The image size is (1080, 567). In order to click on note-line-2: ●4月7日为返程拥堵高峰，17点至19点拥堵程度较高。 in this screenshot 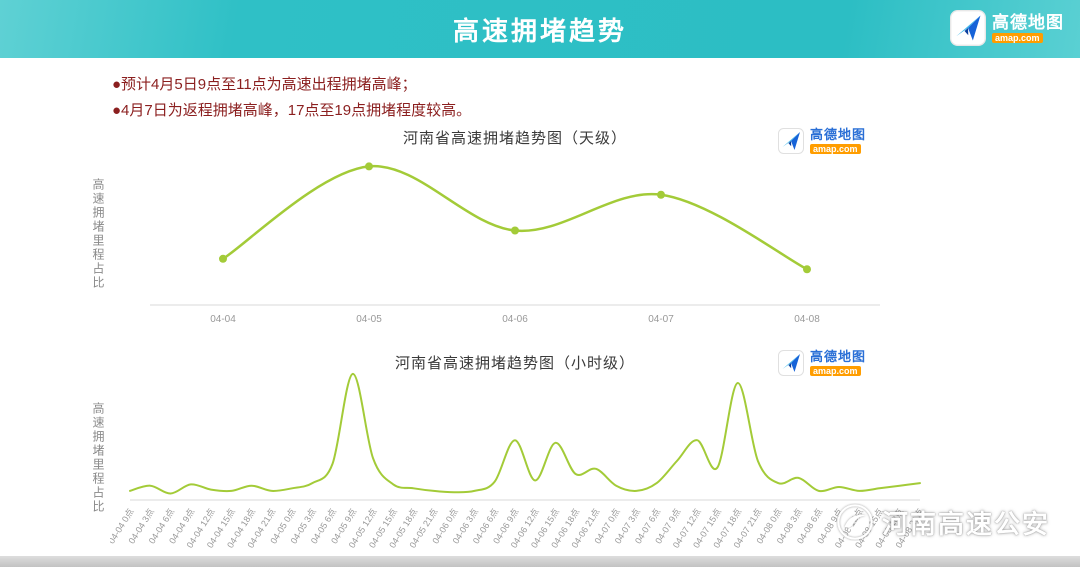, I will do `click(292, 110)`.